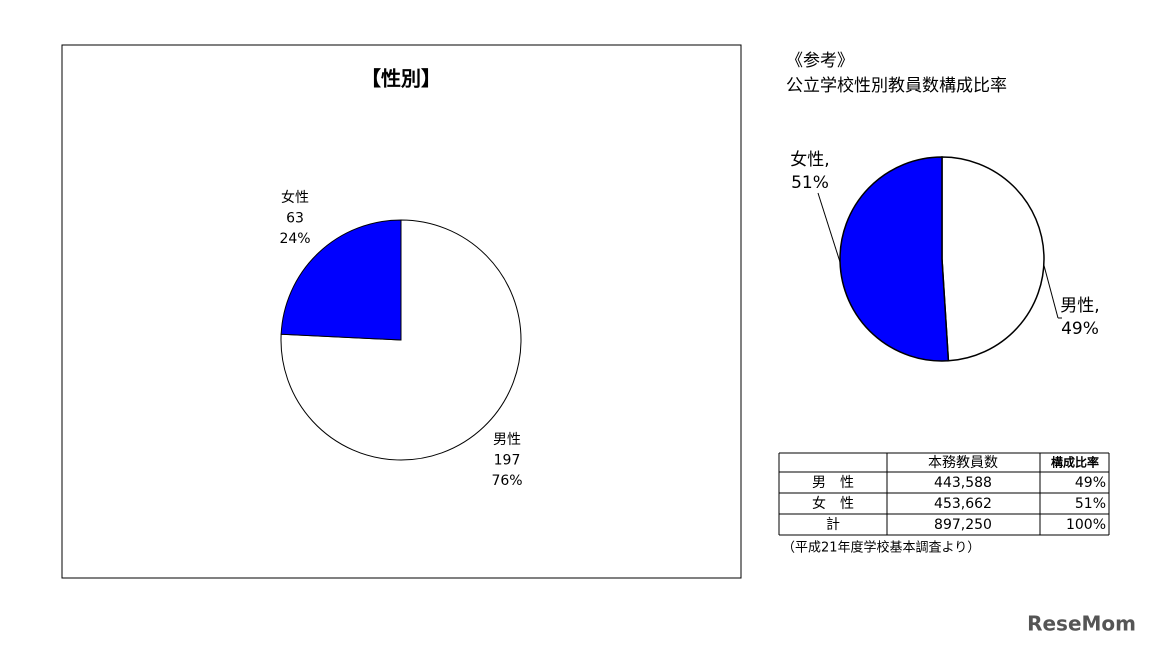 The height and width of the screenshot is (646, 1149). Describe the element at coordinates (506, 481) in the screenshot. I see `data-label: 76%` at that location.